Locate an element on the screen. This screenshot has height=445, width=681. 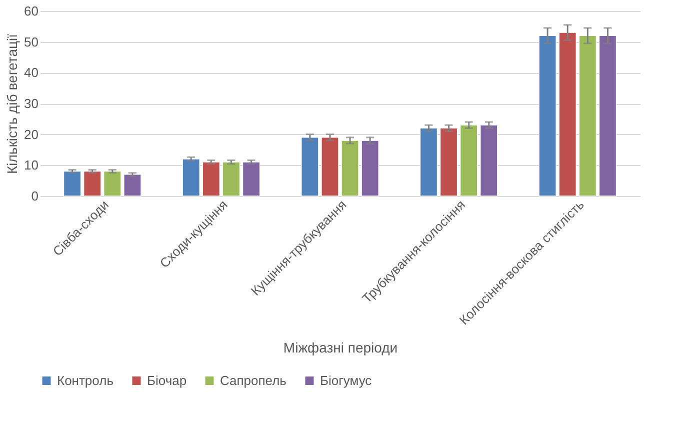
y-tick-label: 20 is located at coordinates (31, 134).